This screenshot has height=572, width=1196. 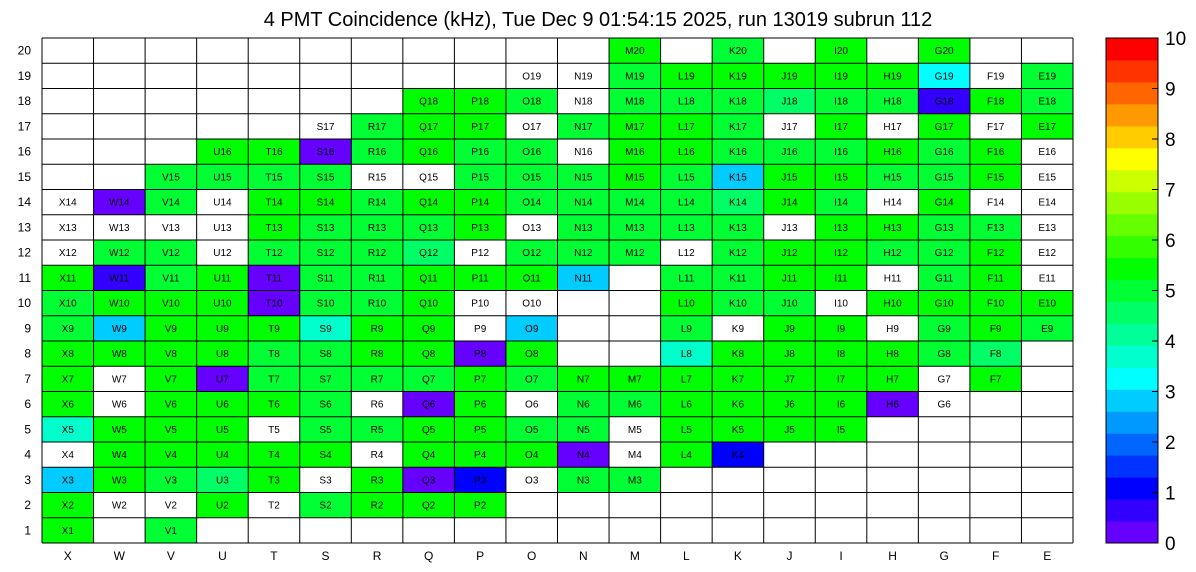 What do you see at coordinates (274, 253) in the screenshot?
I see `cell-label: T12` at bounding box center [274, 253].